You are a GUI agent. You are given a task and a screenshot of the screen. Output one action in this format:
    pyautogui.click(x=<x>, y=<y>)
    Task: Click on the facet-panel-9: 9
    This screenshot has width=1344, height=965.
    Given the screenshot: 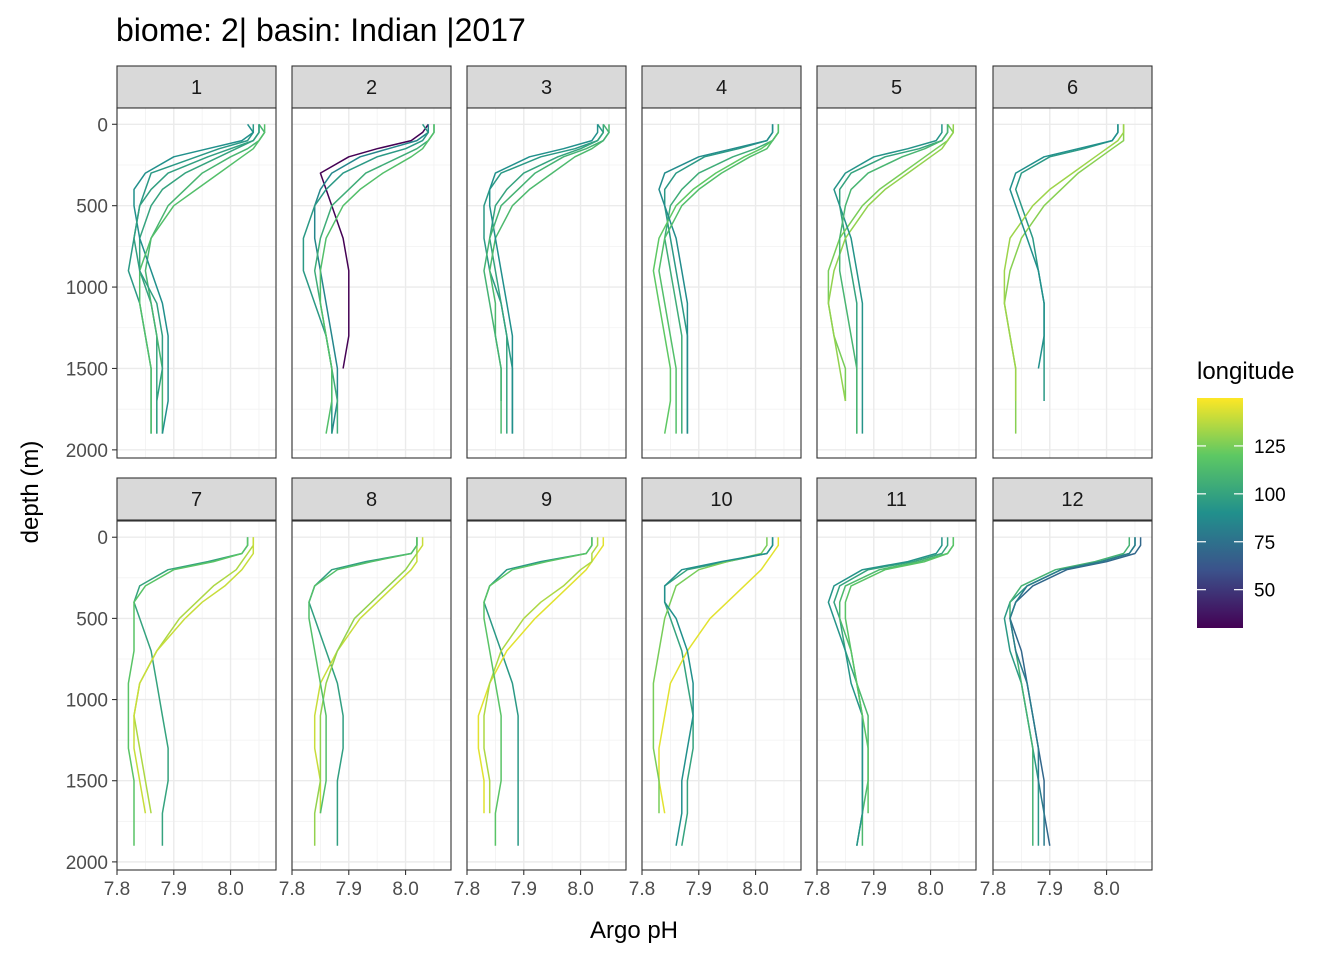 What is the action you would take?
    pyautogui.click(x=546, y=674)
    